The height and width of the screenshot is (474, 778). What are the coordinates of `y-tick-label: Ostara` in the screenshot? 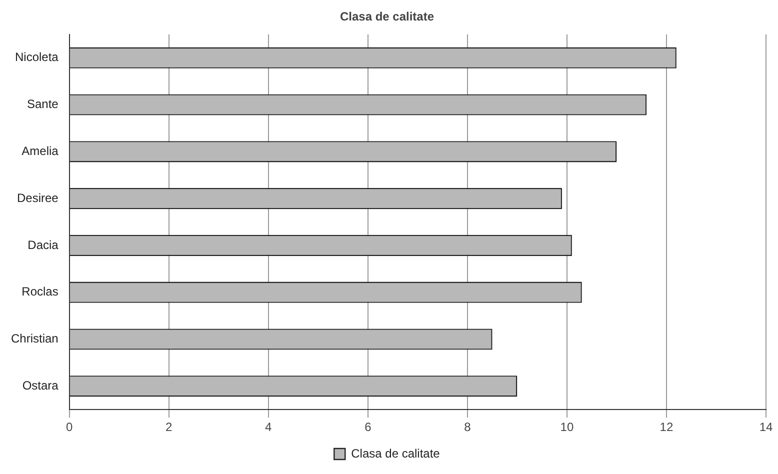 It's located at (40, 385).